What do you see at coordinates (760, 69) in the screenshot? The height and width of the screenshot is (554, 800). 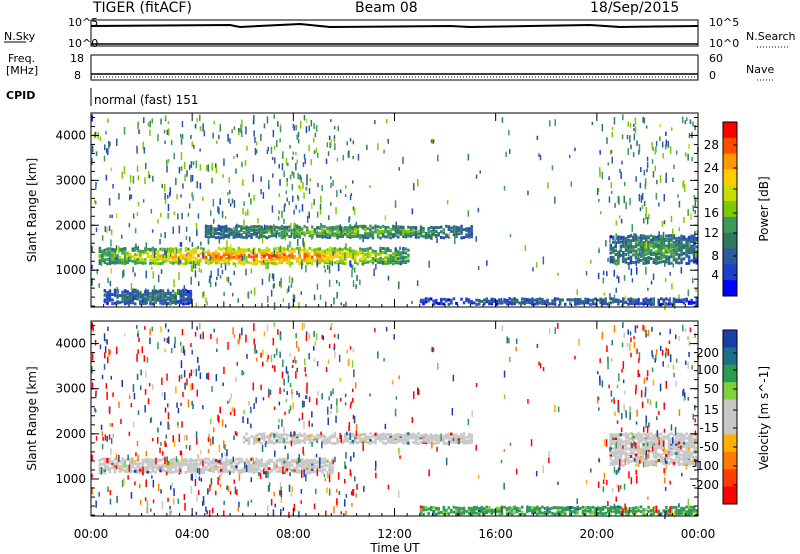 I see `nave-label: Nave` at bounding box center [760, 69].